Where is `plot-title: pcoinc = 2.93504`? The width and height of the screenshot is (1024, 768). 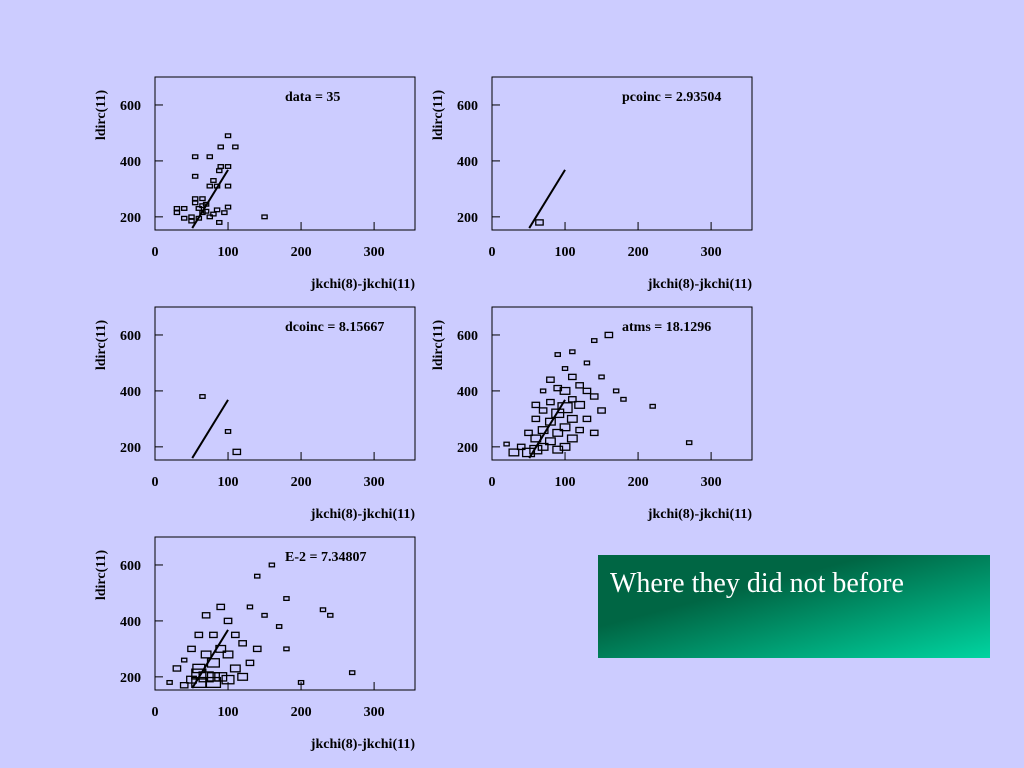
plot-title: pcoinc = 2.93504 is located at coordinates (671, 97).